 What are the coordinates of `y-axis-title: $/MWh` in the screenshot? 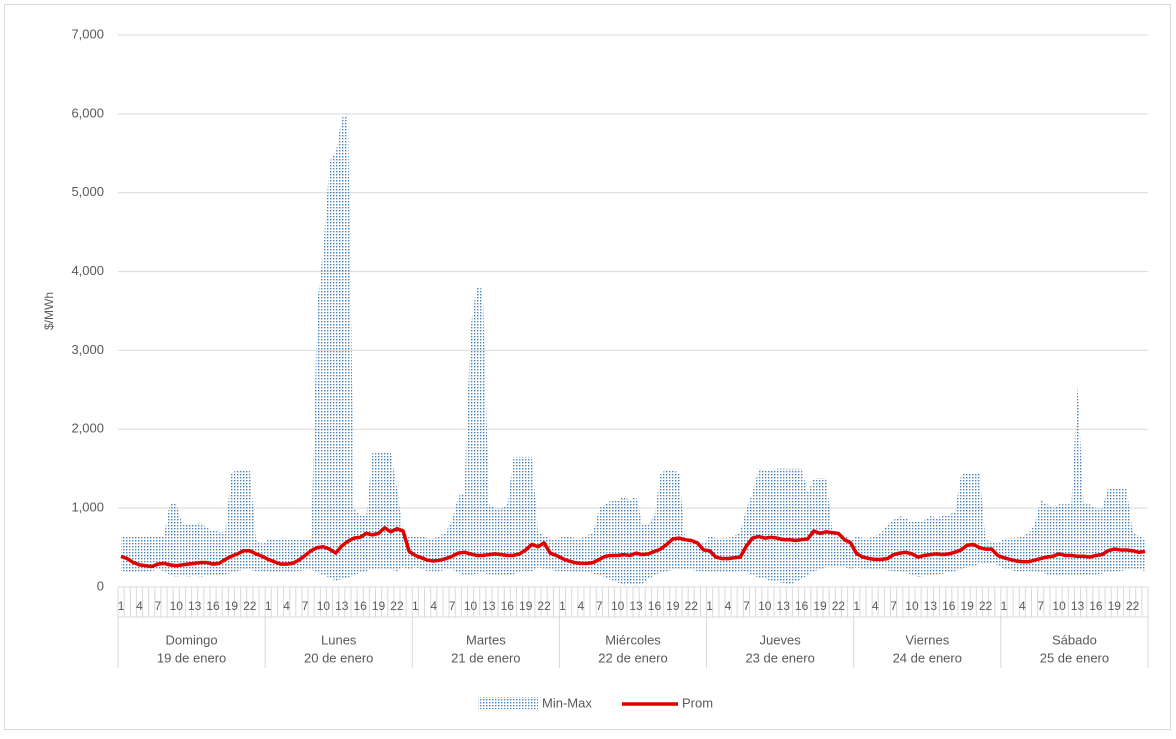 It's located at (49, 311).